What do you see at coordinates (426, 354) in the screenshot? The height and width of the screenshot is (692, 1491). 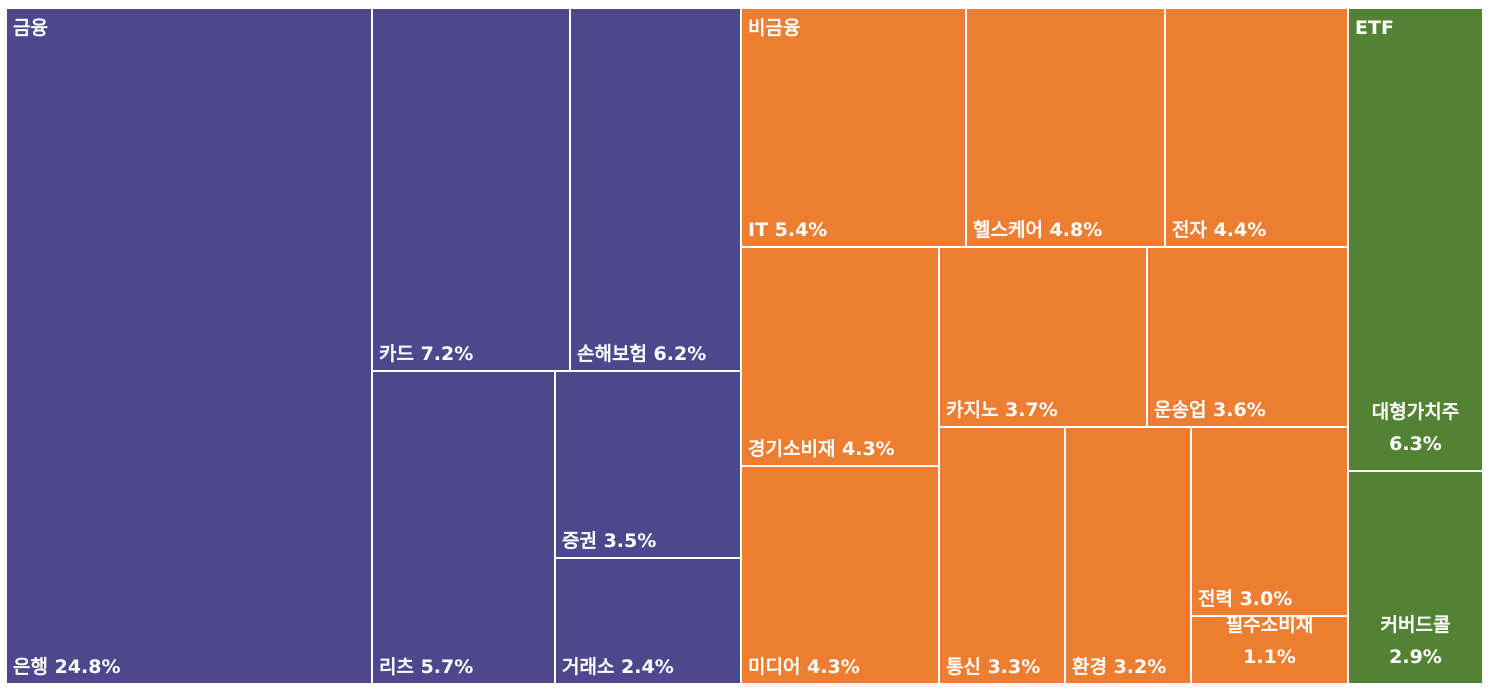 I see `cell-label: 카드 7.2%` at bounding box center [426, 354].